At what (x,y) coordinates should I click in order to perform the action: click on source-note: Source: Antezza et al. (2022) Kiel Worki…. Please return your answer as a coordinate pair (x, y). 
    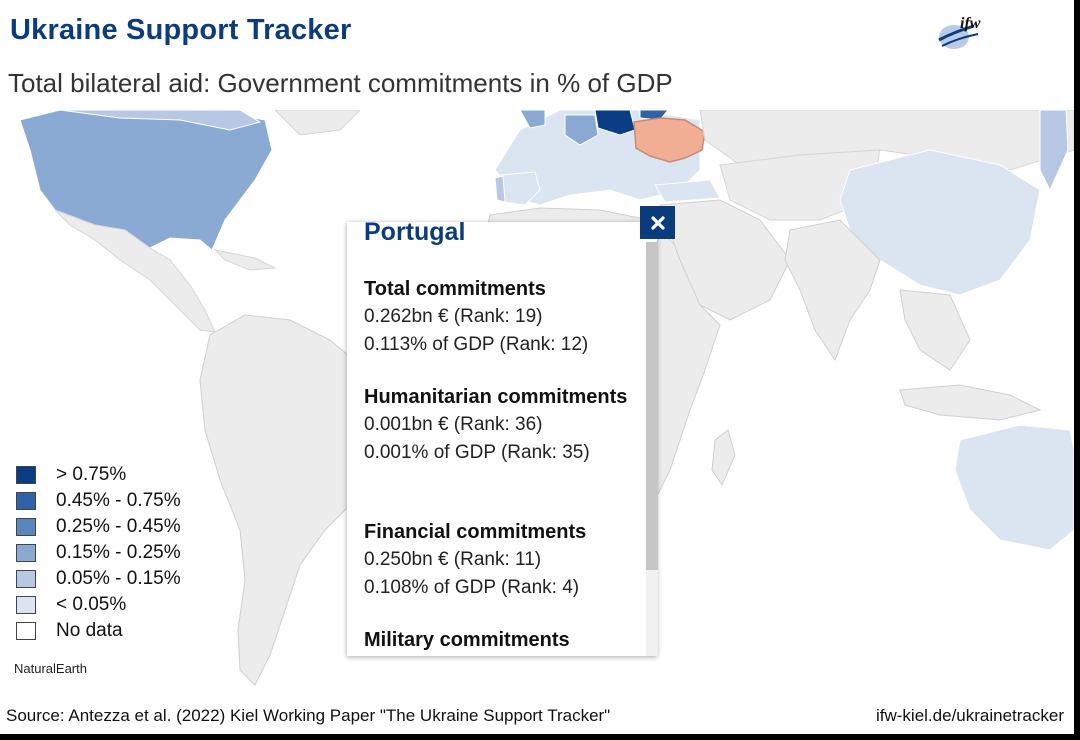
    Looking at the image, I should click on (308, 715).